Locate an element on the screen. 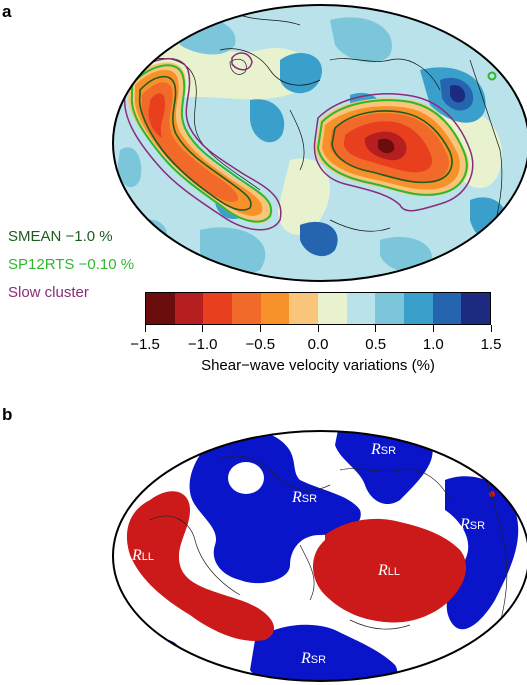  label-rll-left: RLL is located at coordinates (143, 555).